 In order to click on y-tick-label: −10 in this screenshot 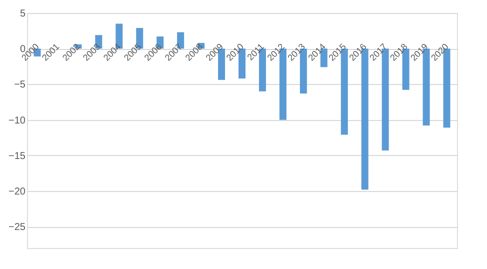, I will do `click(17, 120)`.